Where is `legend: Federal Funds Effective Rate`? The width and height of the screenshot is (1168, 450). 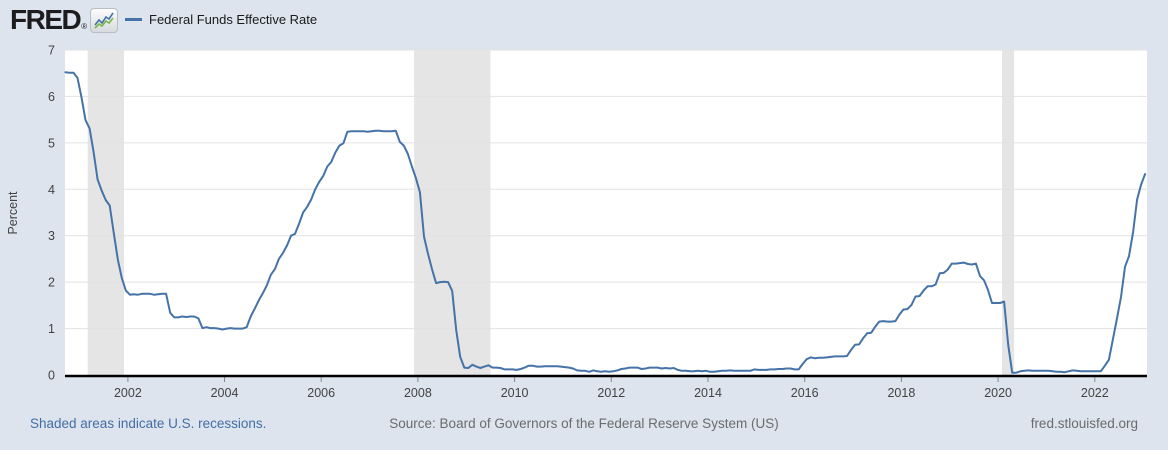
legend: Federal Funds Effective Rate is located at coordinates (221, 19).